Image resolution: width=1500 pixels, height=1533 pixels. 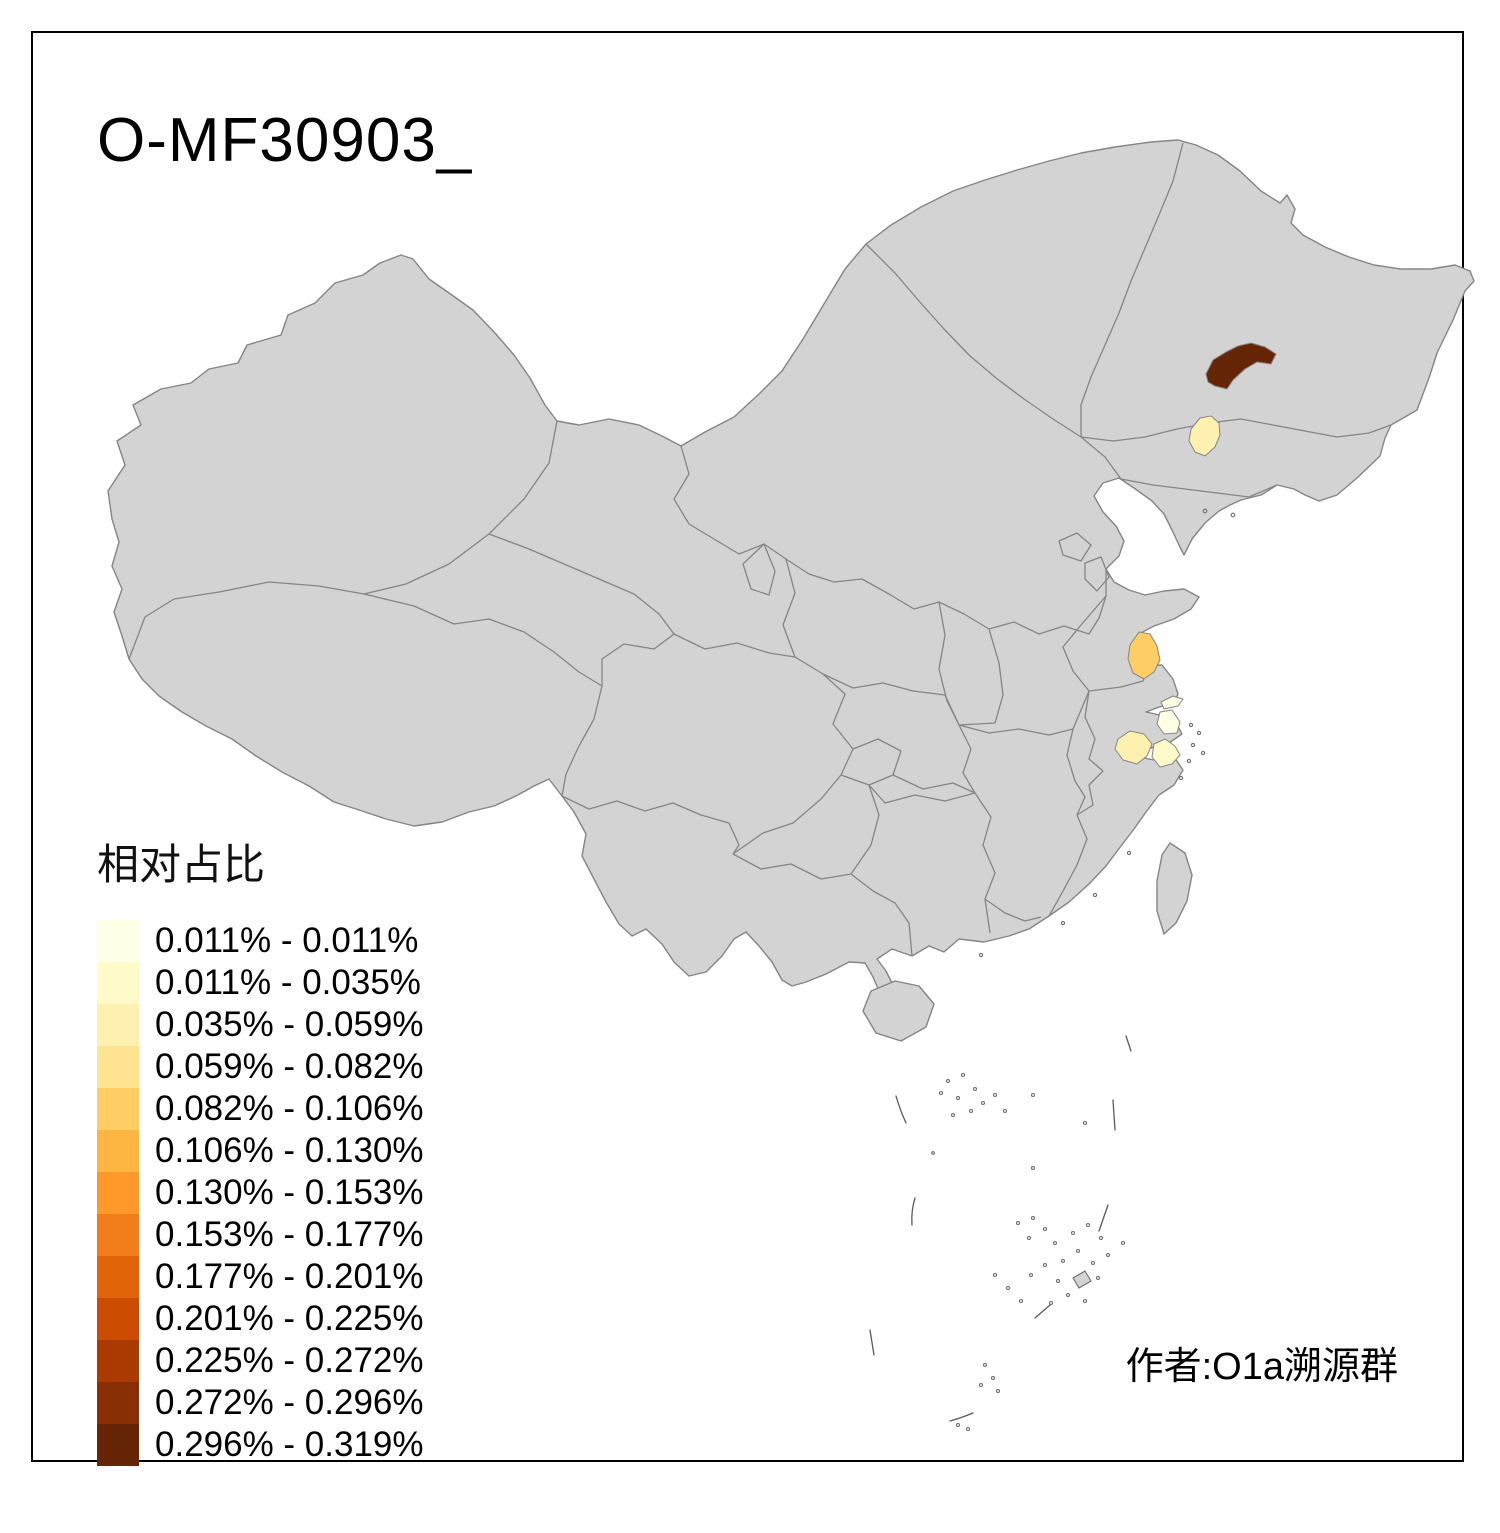 I want to click on legend-item: 0.082% - 0.106%, so click(x=260, y=1109).